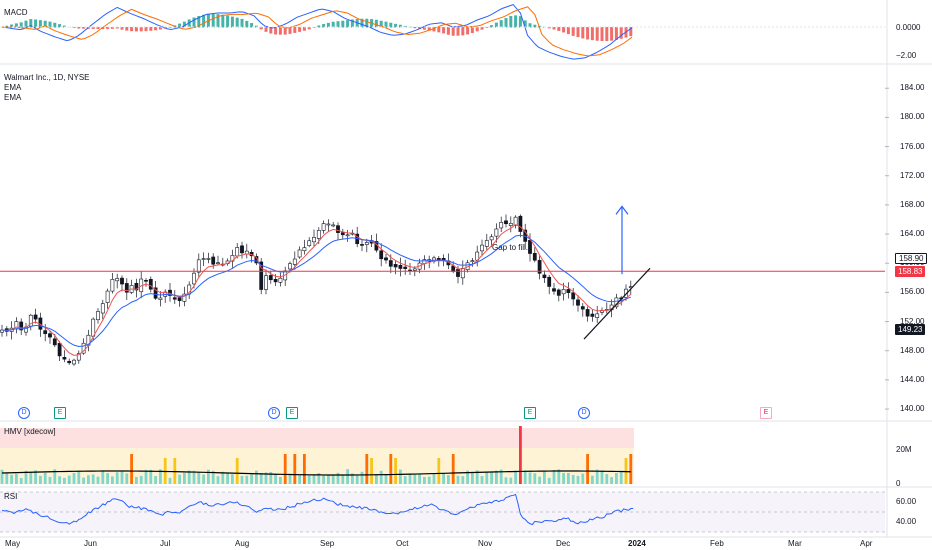  I want to click on price-tick-label: 156.00, so click(912, 292).